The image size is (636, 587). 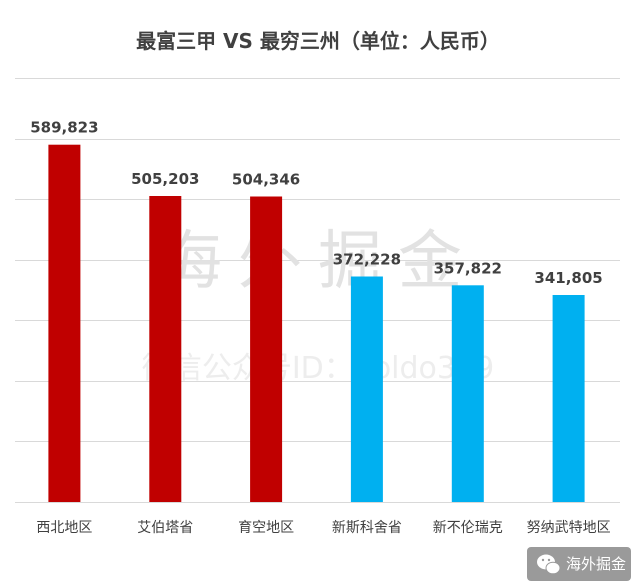 I want to click on data-label-0: 589,823, so click(x=64, y=128).